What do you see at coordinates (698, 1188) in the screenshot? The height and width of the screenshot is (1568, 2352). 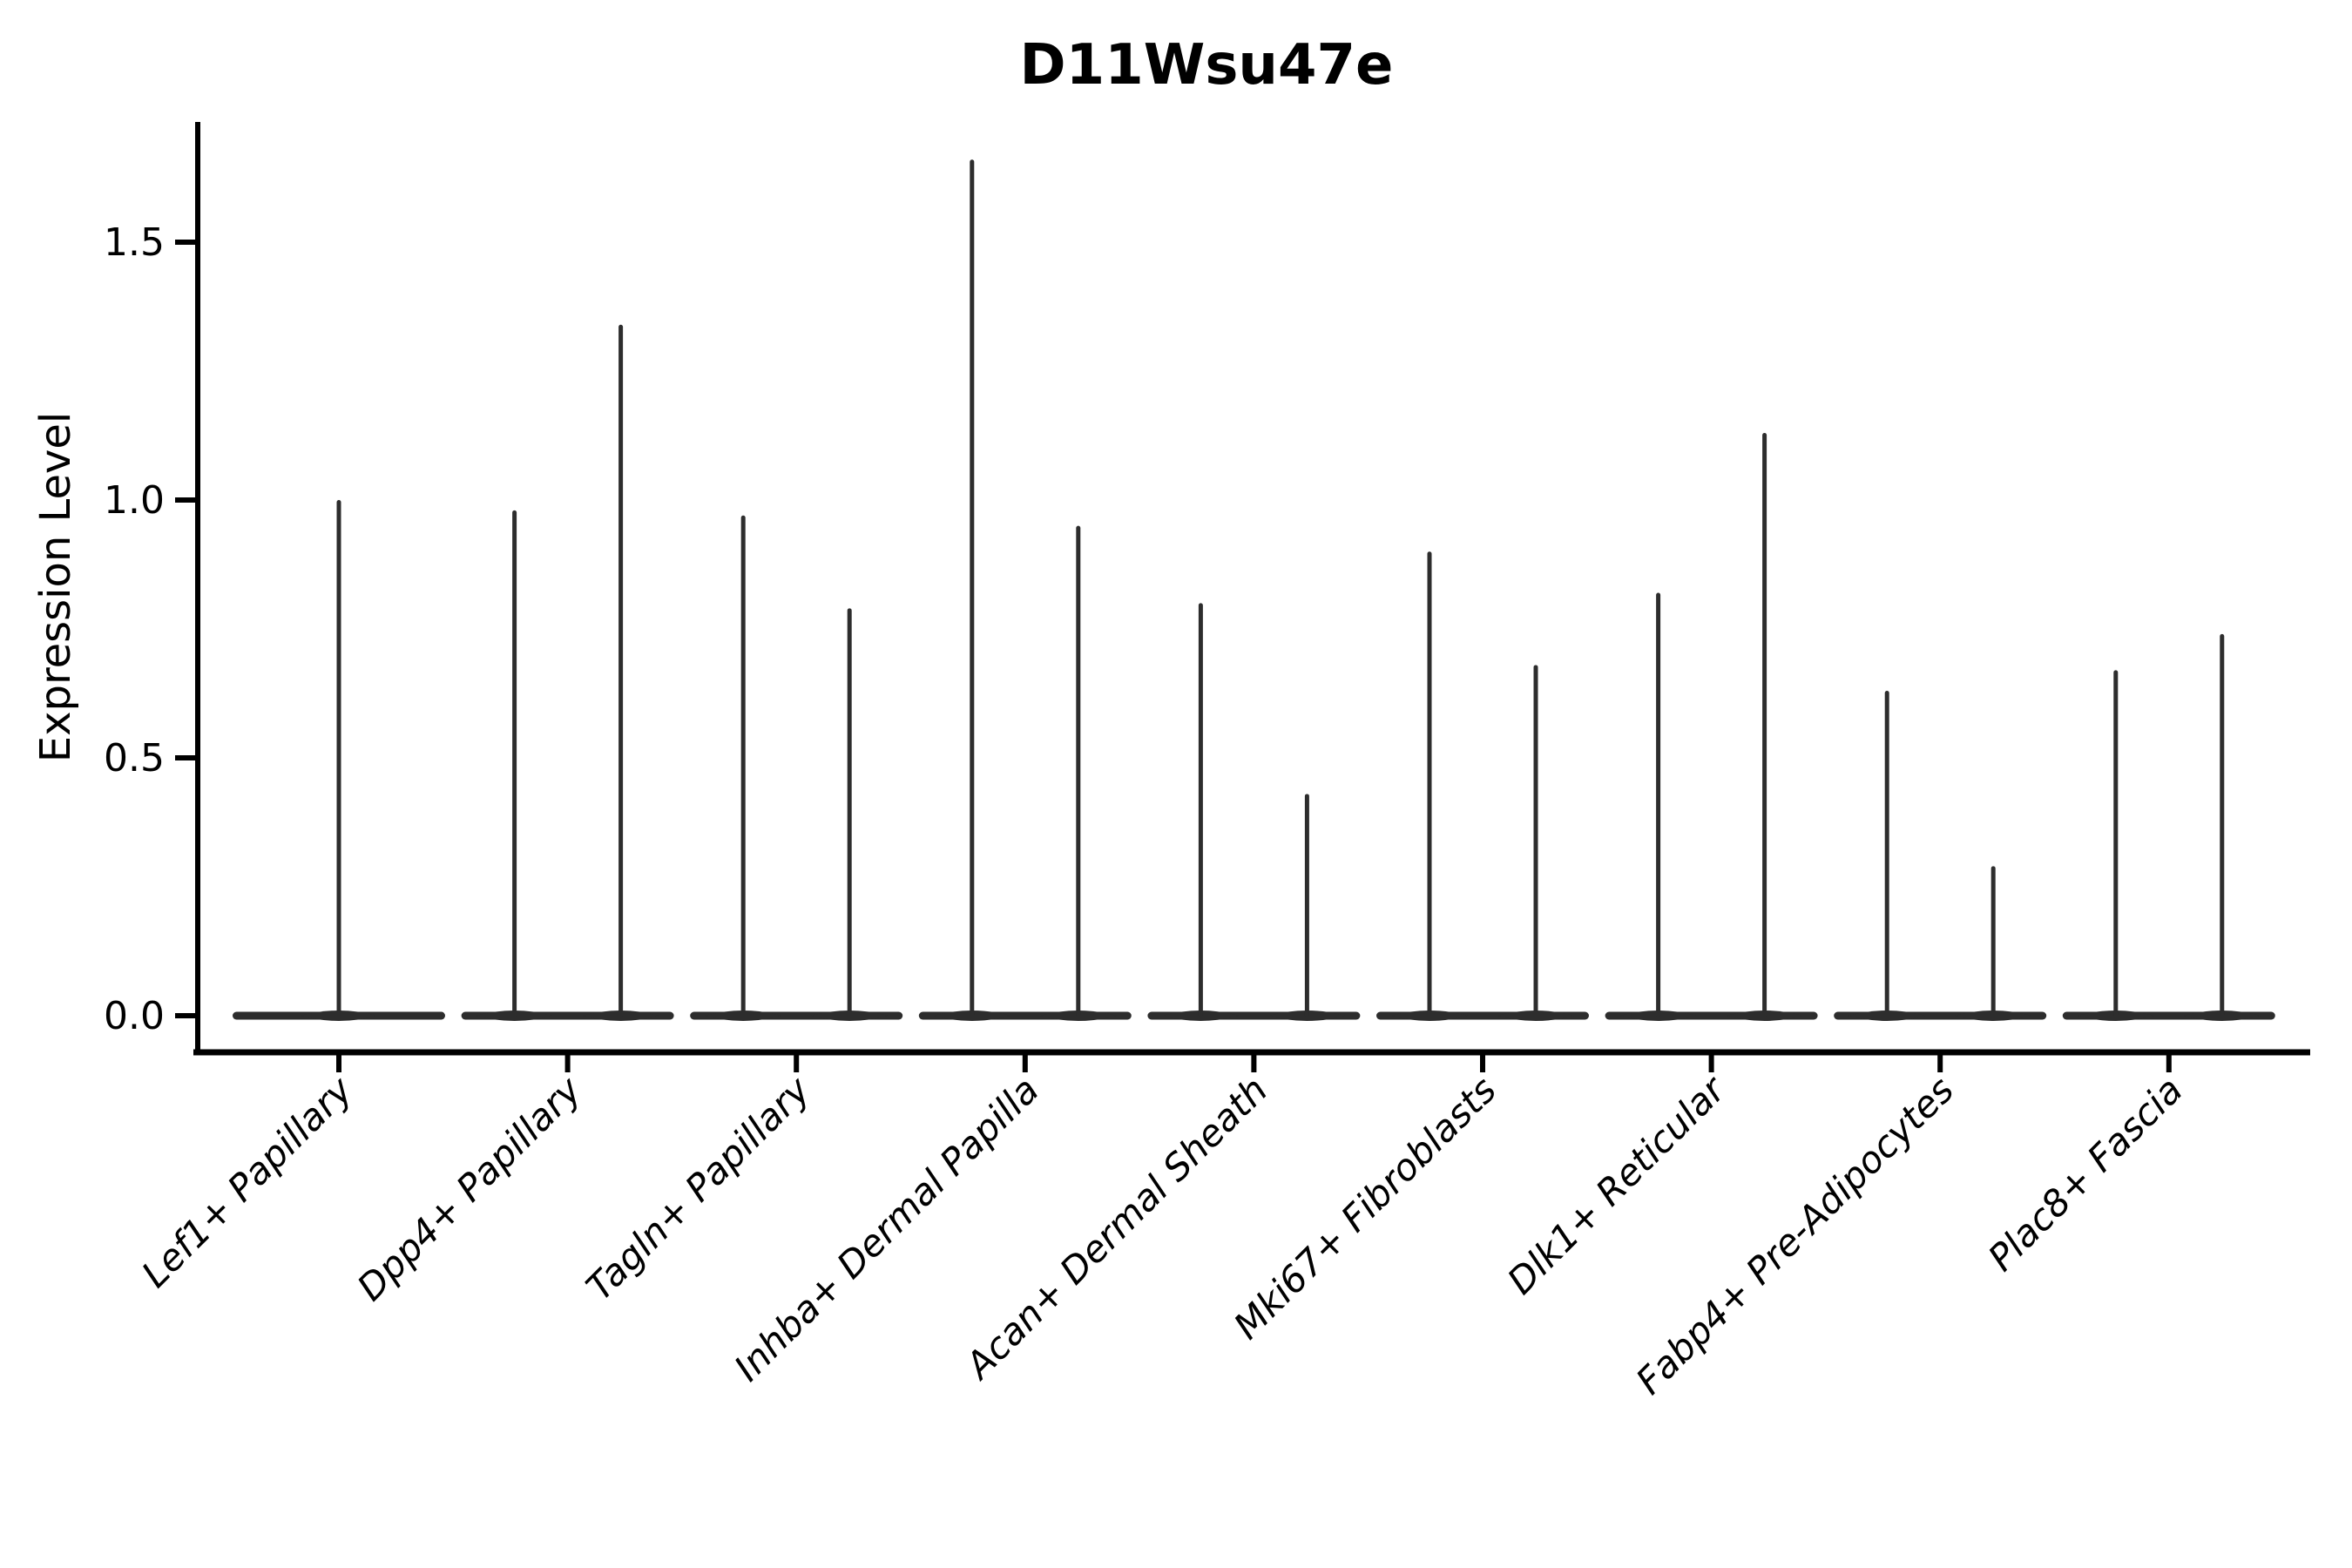 I see `x-tick-label: Tagln+ Papillary` at bounding box center [698, 1188].